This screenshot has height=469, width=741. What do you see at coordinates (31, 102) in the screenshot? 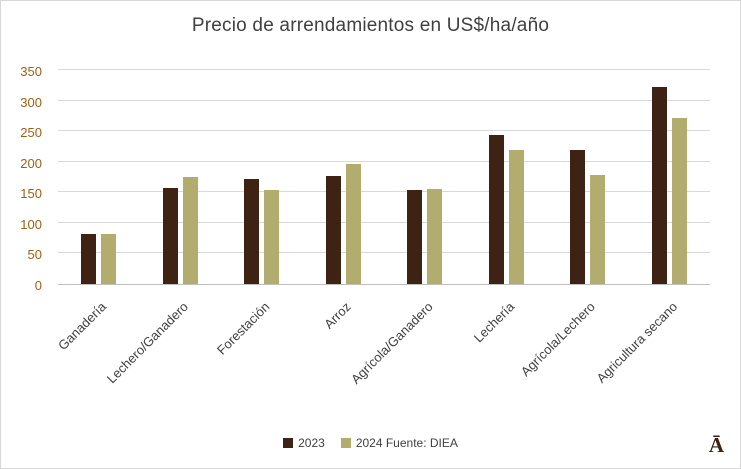
I see `y-axis-tick-label: 300` at bounding box center [31, 102].